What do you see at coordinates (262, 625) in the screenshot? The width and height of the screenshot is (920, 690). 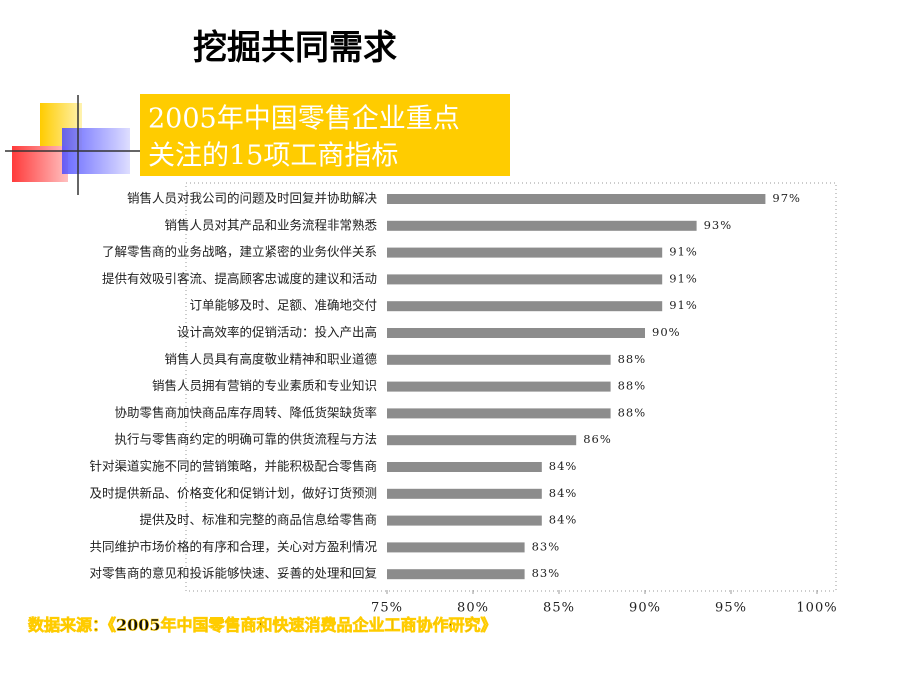 I see `source: 数据来源：《2005年中国零售商和快速消费品企业工商协作研究》` at bounding box center [262, 625].